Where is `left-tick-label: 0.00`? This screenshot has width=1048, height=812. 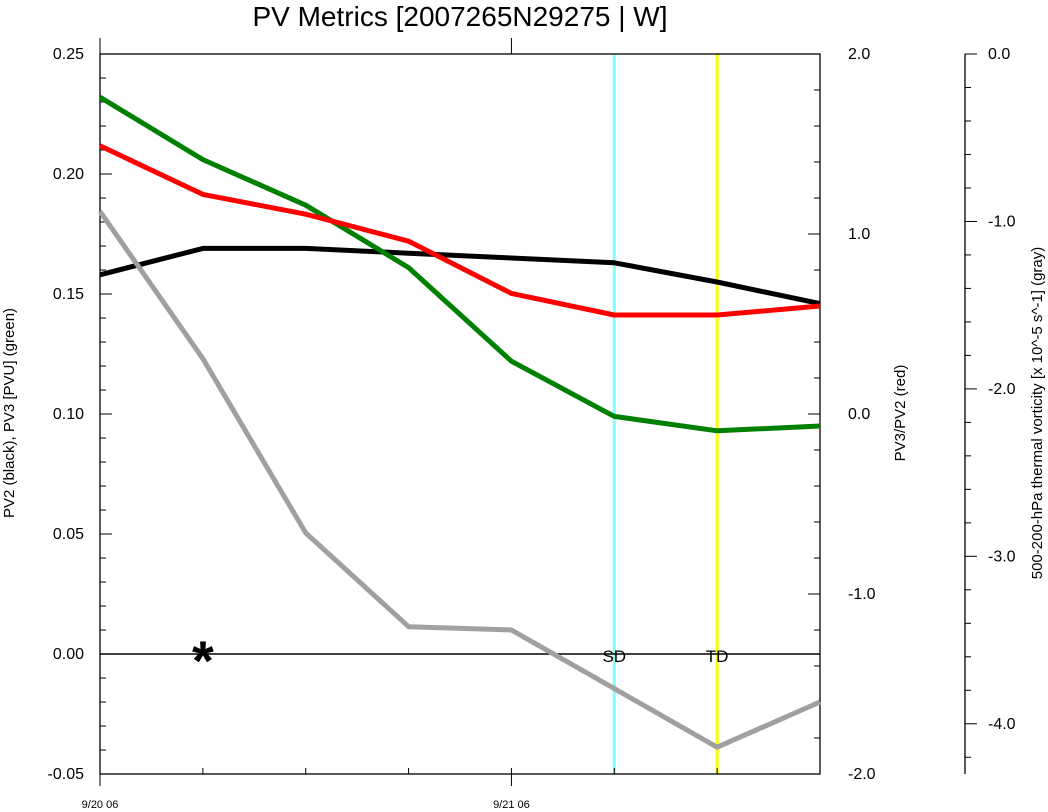
left-tick-label: 0.00 is located at coordinates (68, 654).